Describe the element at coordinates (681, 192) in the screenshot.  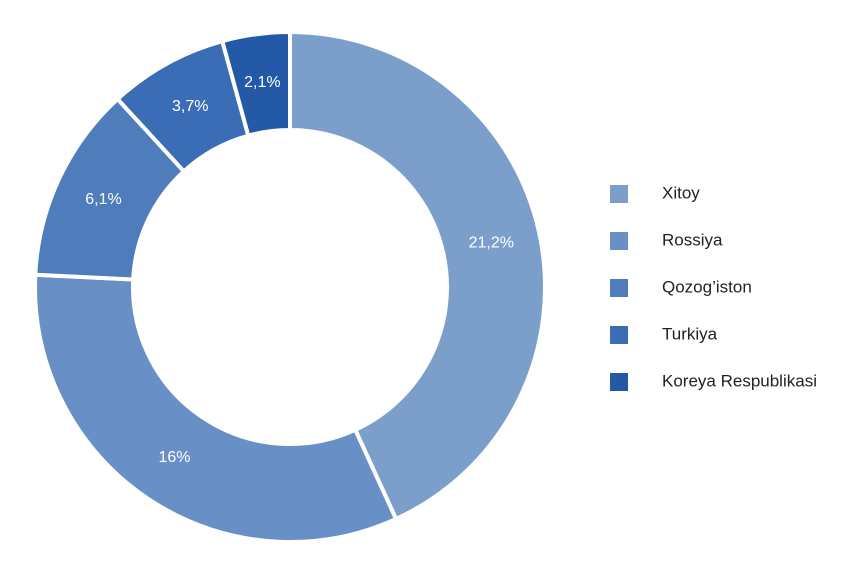
I see `legend-label: Xitoy` at that location.